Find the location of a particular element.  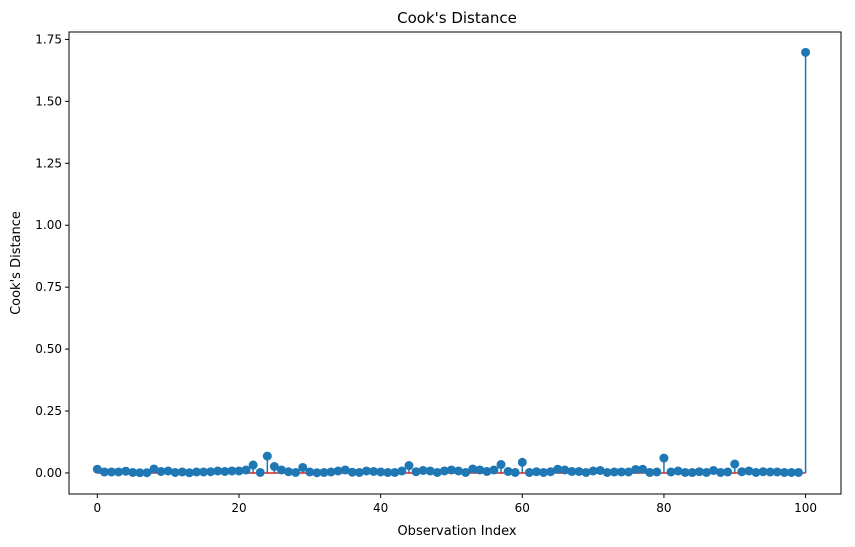

x-axis: 0 20 40 60 80 100 is located at coordinates (455, 504).